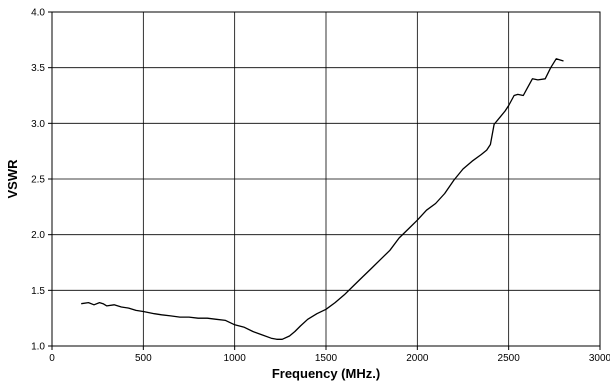 This screenshot has height=383, width=610. What do you see at coordinates (38, 291) in the screenshot?
I see `y-tick-label: 1.5` at bounding box center [38, 291].